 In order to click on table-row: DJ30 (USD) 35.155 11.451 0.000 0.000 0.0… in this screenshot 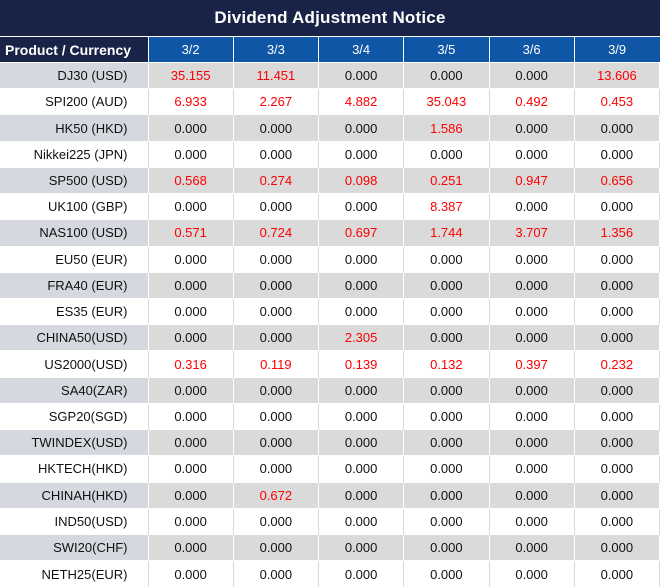, I will do `click(330, 75)`.